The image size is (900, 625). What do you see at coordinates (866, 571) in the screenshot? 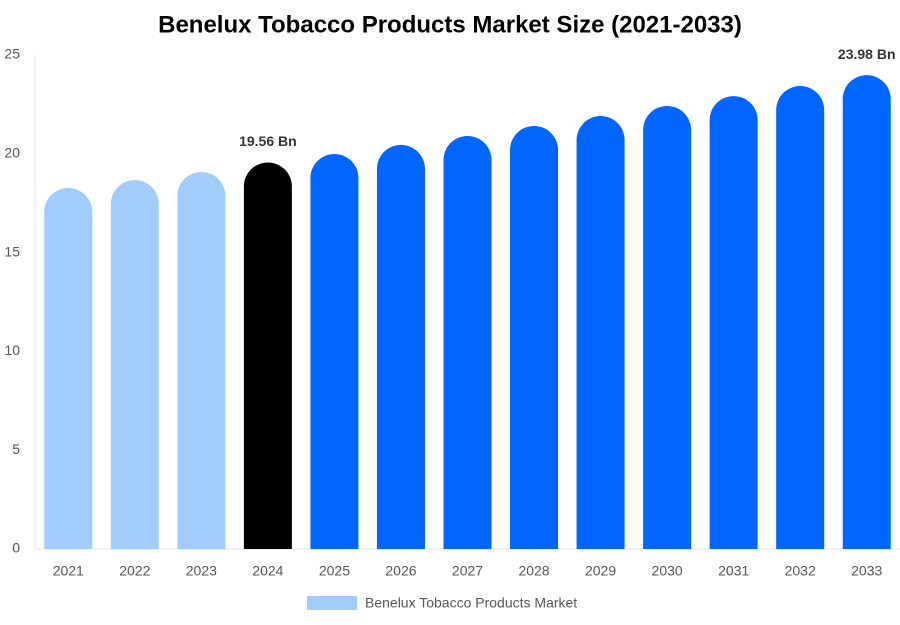
I see `x-tick-label: 2033` at bounding box center [866, 571].